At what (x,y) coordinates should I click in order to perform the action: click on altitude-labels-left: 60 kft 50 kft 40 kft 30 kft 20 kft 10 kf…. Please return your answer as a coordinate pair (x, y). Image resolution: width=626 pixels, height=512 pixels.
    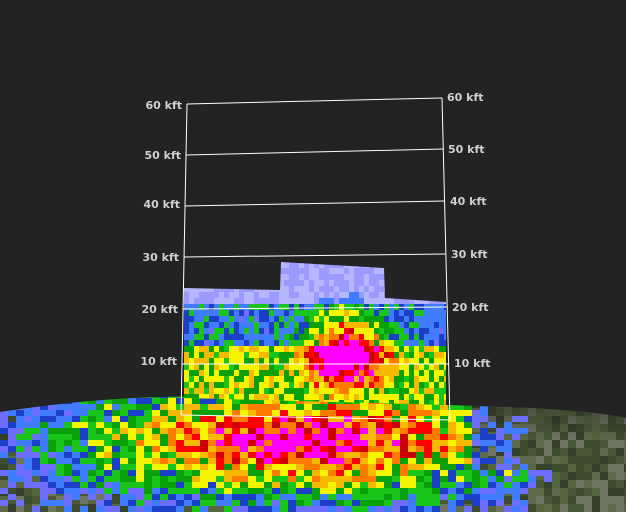
    Looking at the image, I should click on (162, 233).